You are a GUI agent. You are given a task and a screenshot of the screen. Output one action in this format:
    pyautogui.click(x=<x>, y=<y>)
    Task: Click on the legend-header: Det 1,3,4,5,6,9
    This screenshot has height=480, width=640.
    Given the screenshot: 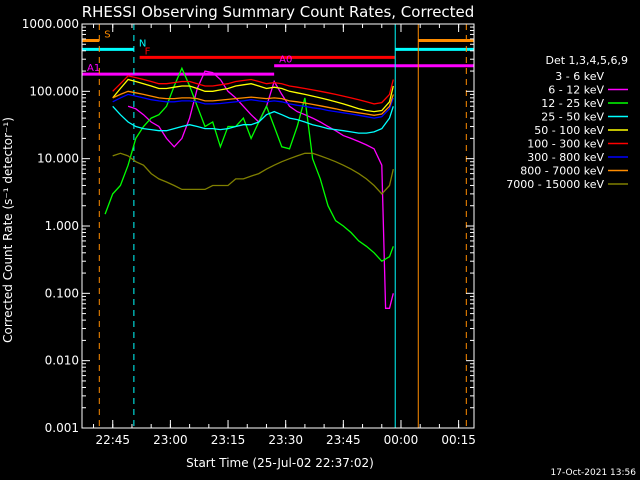 What is the action you would take?
    pyautogui.click(x=586, y=60)
    